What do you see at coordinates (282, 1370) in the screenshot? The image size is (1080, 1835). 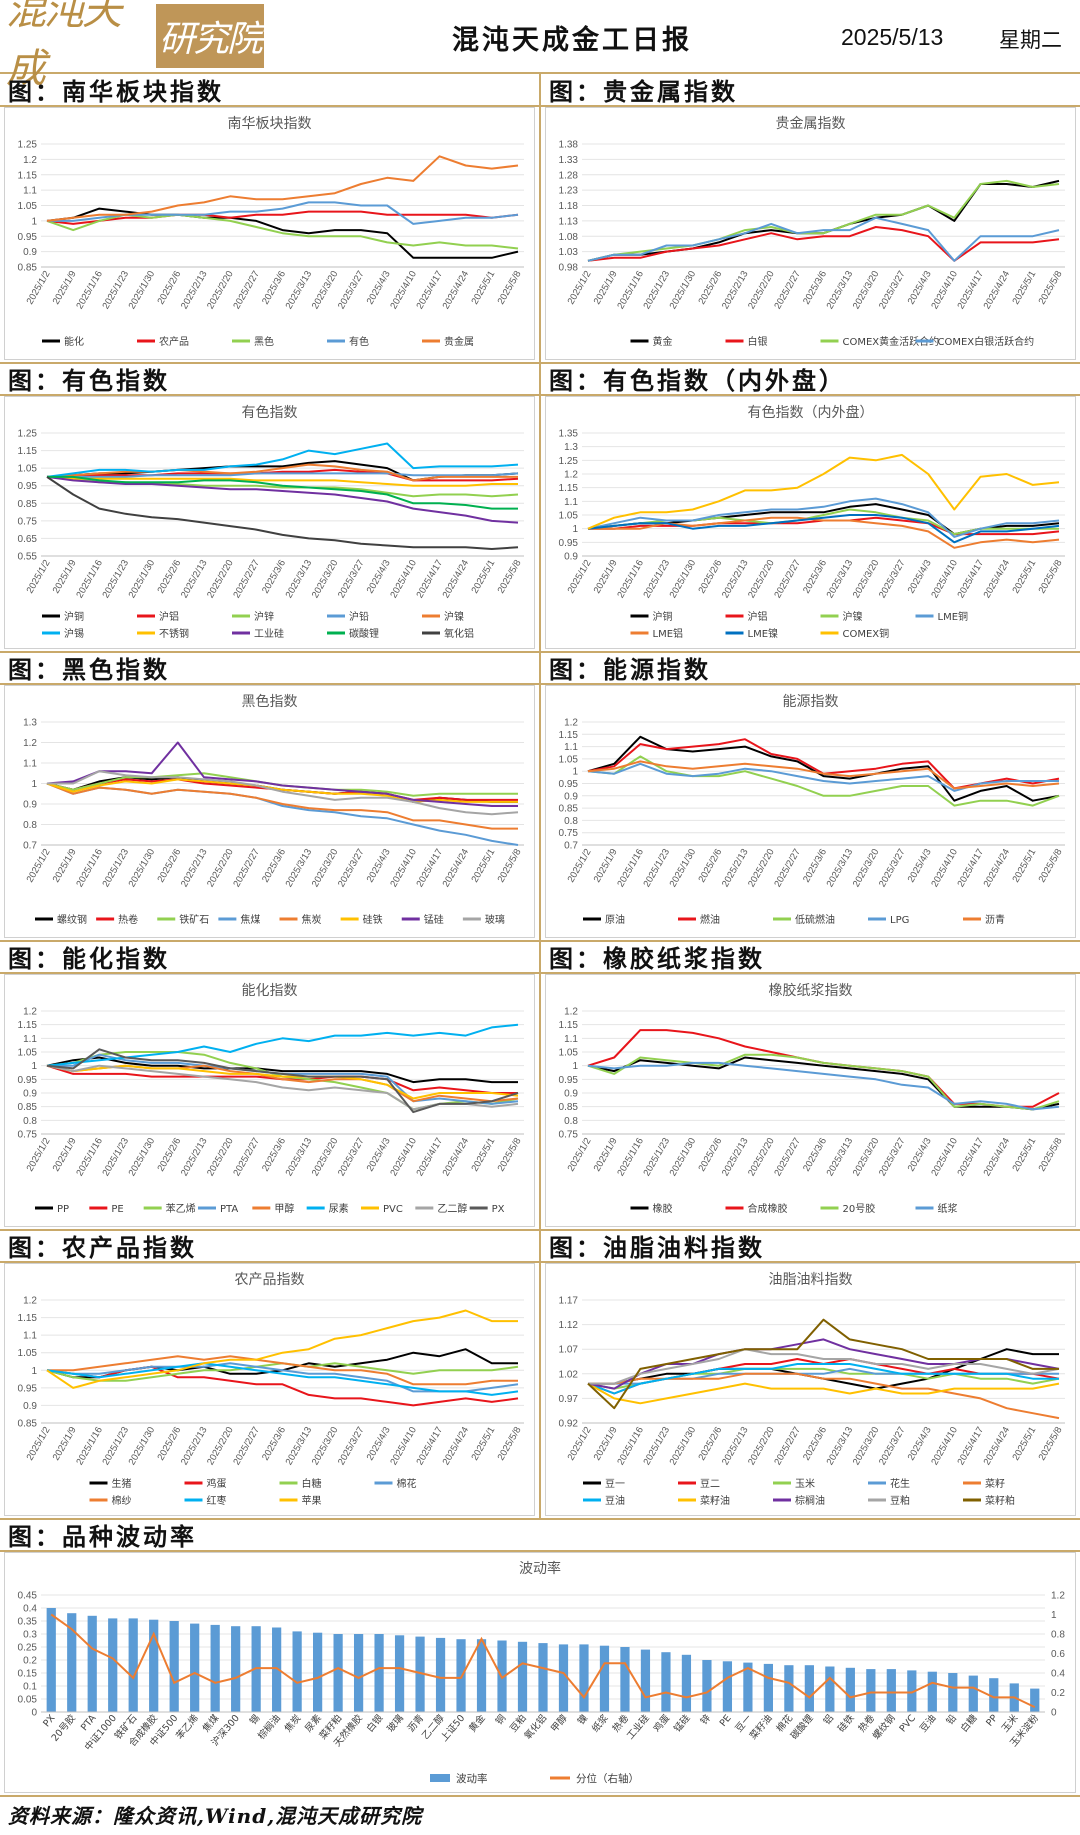 I see `series-line-棉纱` at bounding box center [282, 1370].